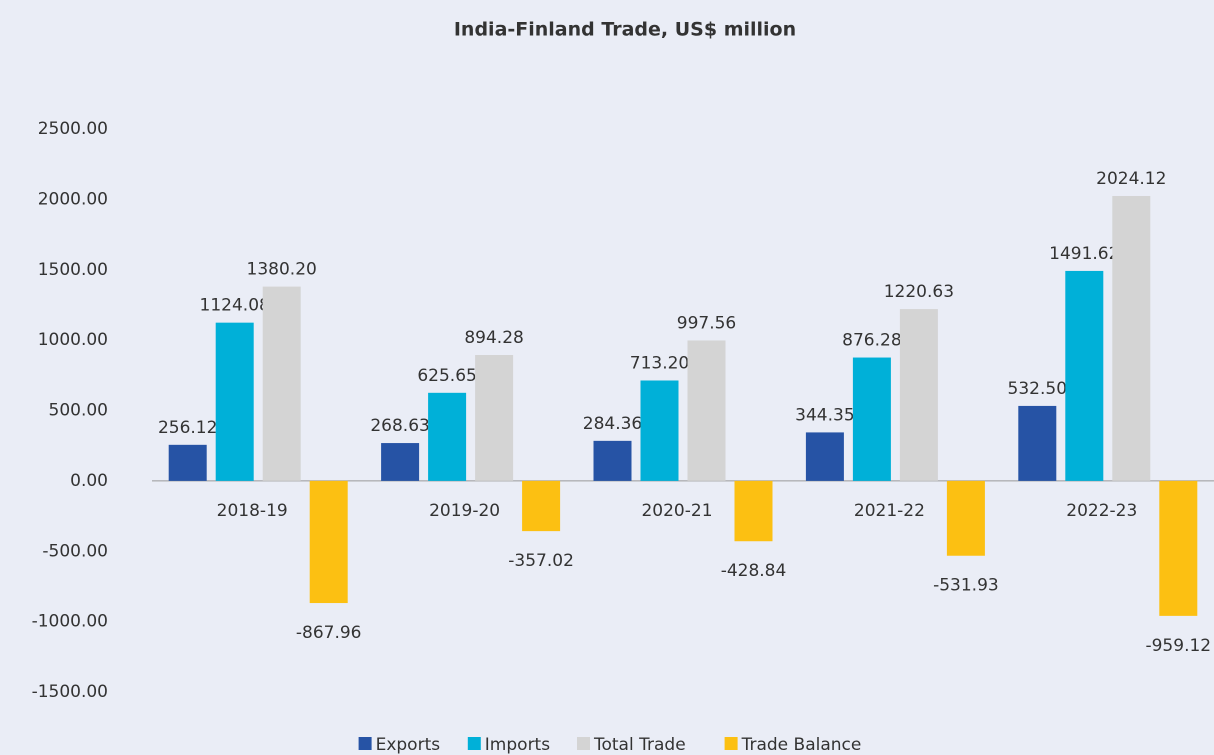  I want to click on chart-title: India-Finland Trade, US$ million, so click(625, 30).